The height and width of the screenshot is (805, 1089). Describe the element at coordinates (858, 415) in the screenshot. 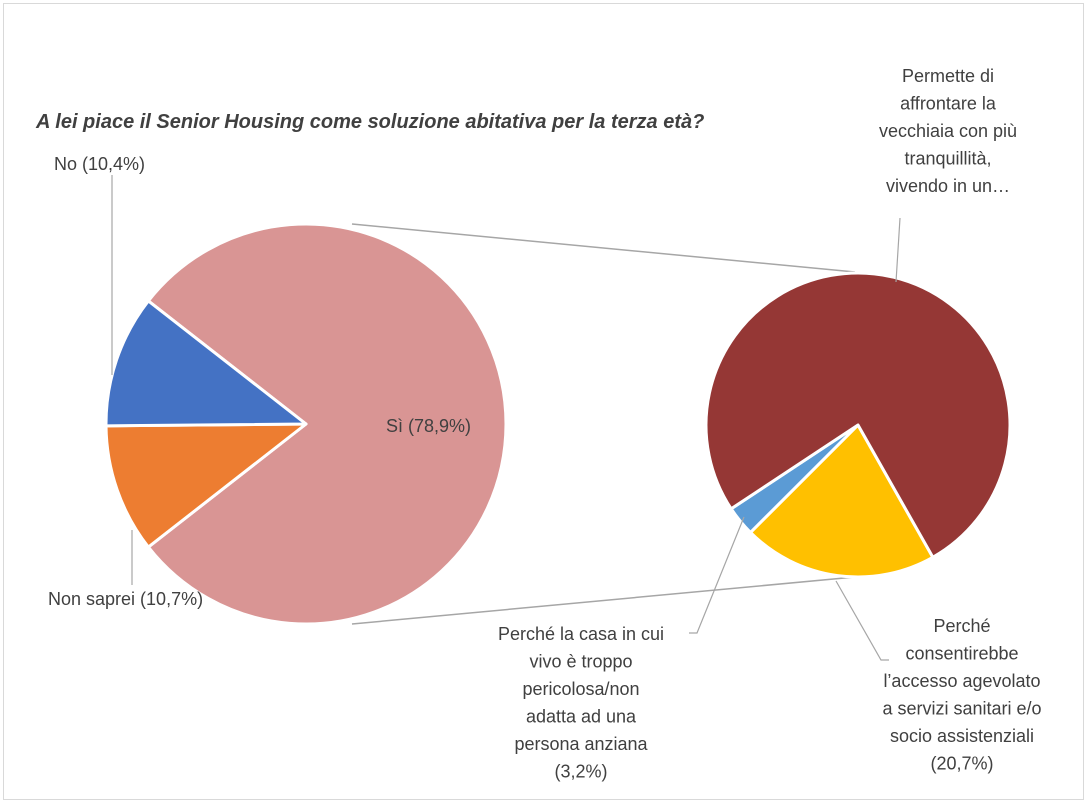

I see `slice-tranquillita` at that location.